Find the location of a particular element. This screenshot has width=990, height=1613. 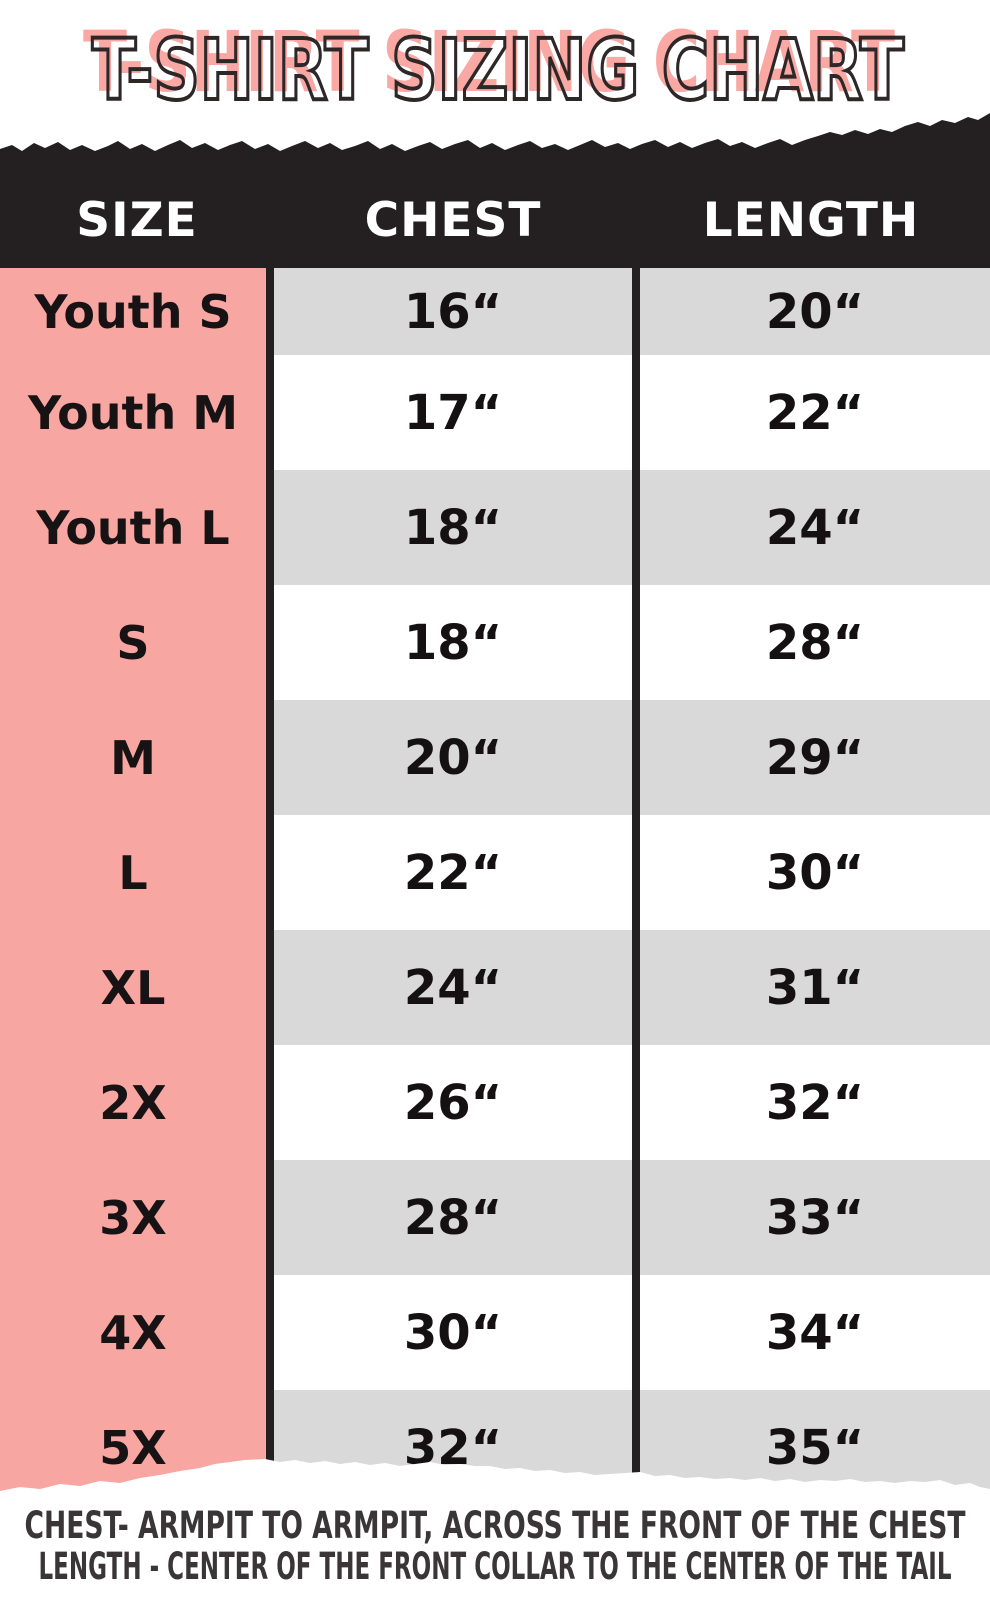

size-cell: 5X is located at coordinates (133, 1447).